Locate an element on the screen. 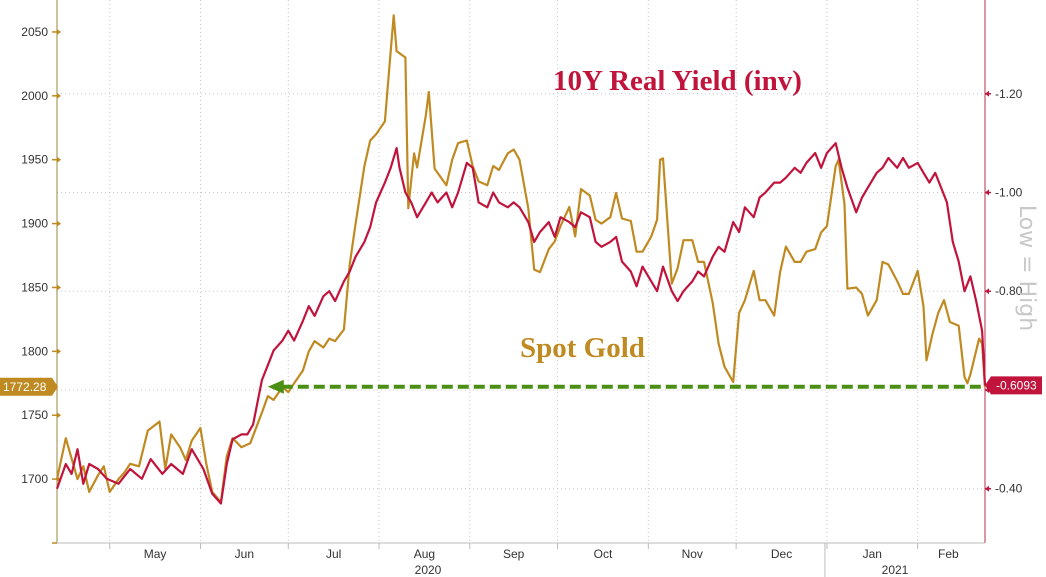  right-tick-label: -0.80 is located at coordinates (1009, 291).